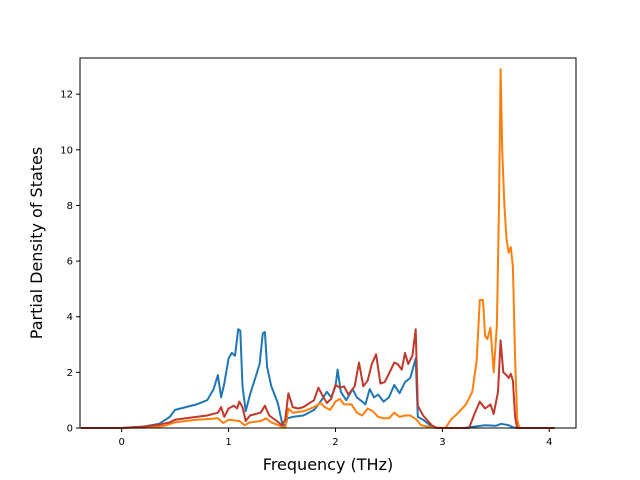 Image resolution: width=640 pixels, height=480 pixels. What do you see at coordinates (442, 442) in the screenshot?
I see `x-tick-label: 3` at bounding box center [442, 442].